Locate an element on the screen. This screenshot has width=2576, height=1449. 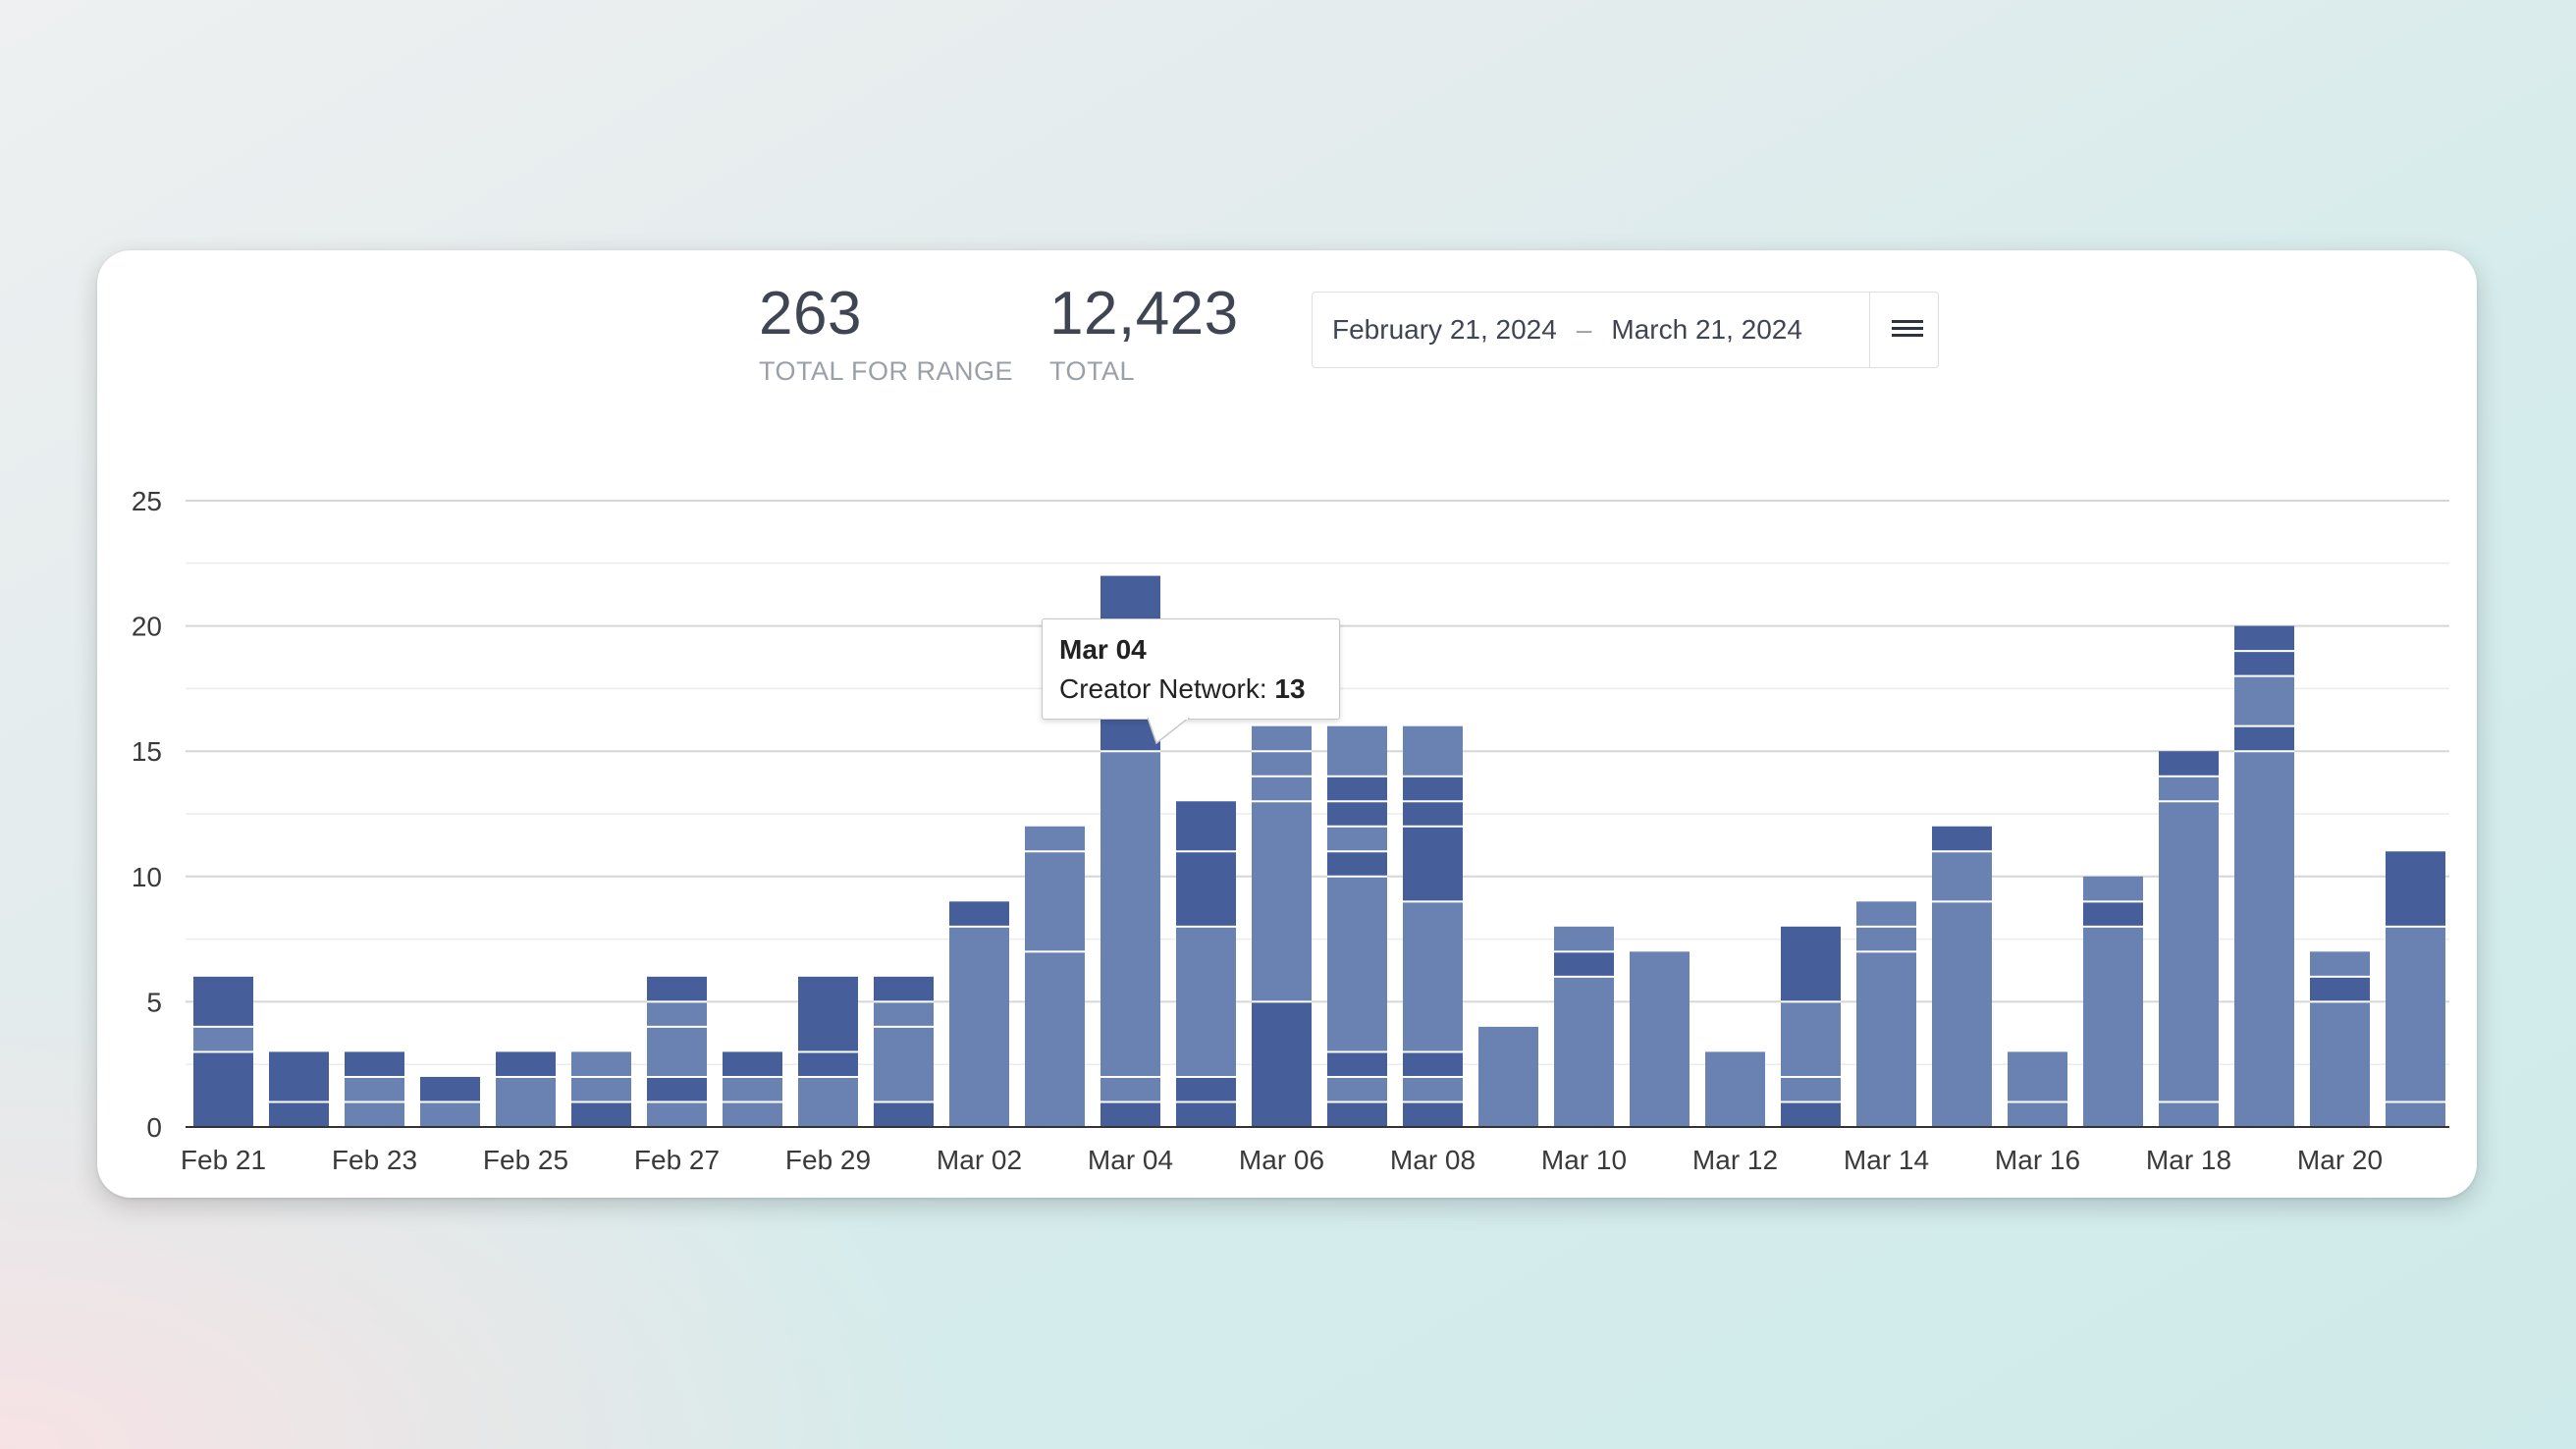
chart-tooltip: Mar 04 Creator Network: 13 is located at coordinates (1191, 669).